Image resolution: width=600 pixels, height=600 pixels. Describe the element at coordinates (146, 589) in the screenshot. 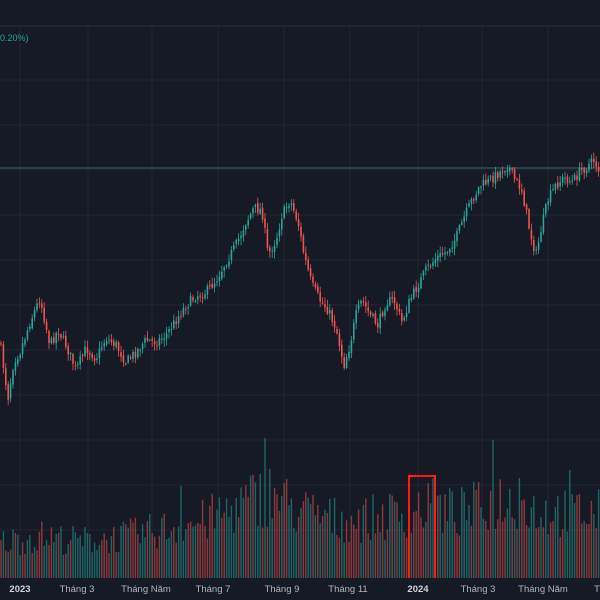

I see `x-axis-label-2: Tháng Năm` at that location.